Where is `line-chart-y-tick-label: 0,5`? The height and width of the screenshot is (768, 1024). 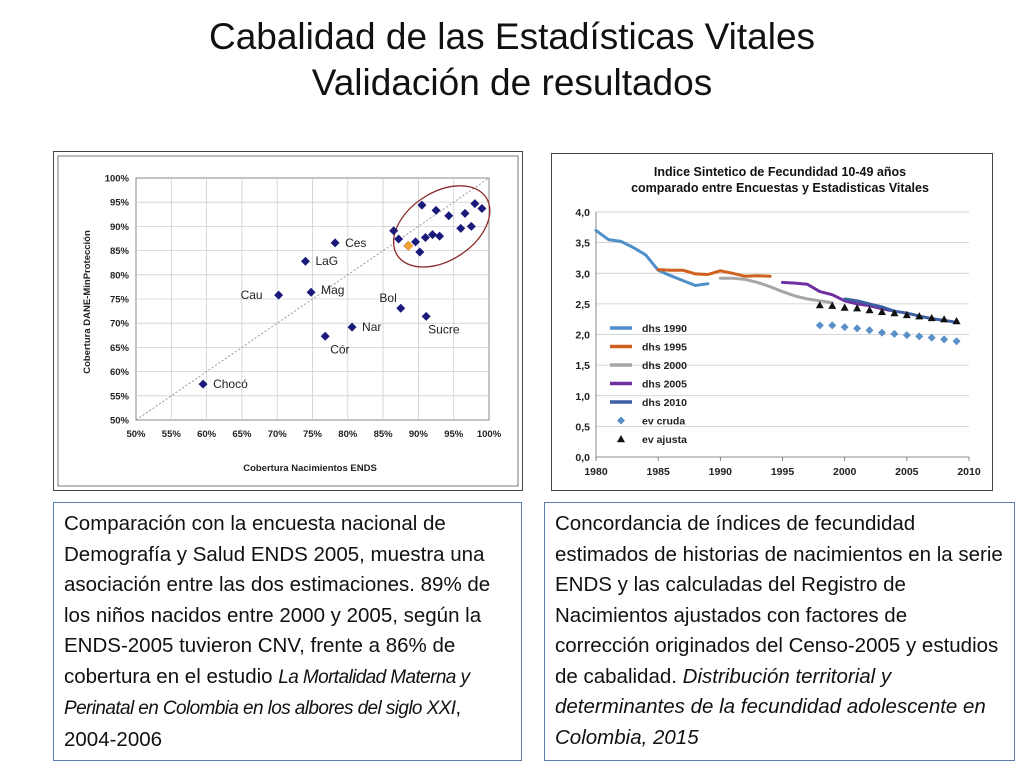 line-chart-y-tick-label: 0,5 is located at coordinates (582, 427).